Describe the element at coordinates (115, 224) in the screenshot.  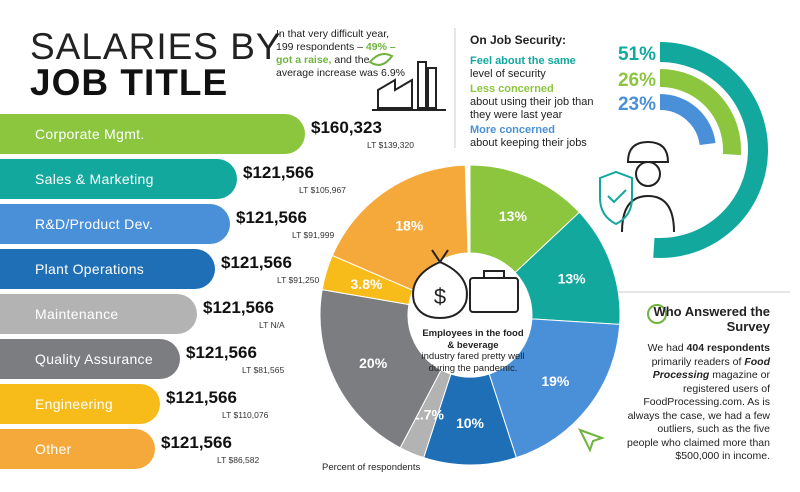
I see `job-title-bar: R&D/Product Dev.` at that location.